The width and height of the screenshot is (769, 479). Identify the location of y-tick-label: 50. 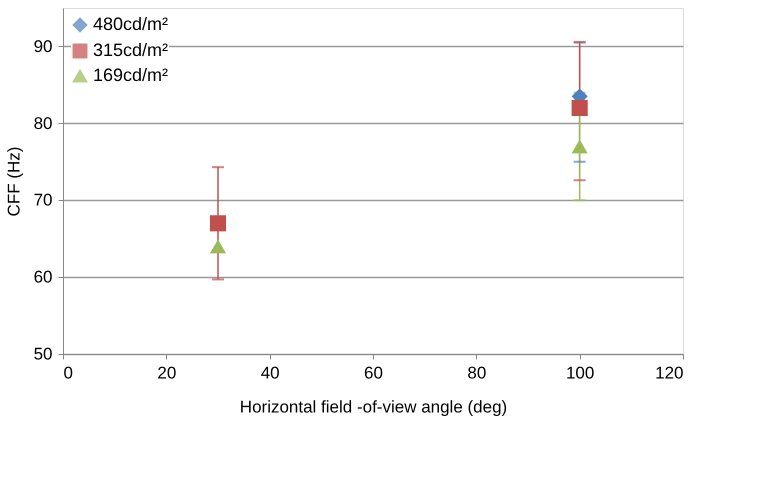
(43, 354).